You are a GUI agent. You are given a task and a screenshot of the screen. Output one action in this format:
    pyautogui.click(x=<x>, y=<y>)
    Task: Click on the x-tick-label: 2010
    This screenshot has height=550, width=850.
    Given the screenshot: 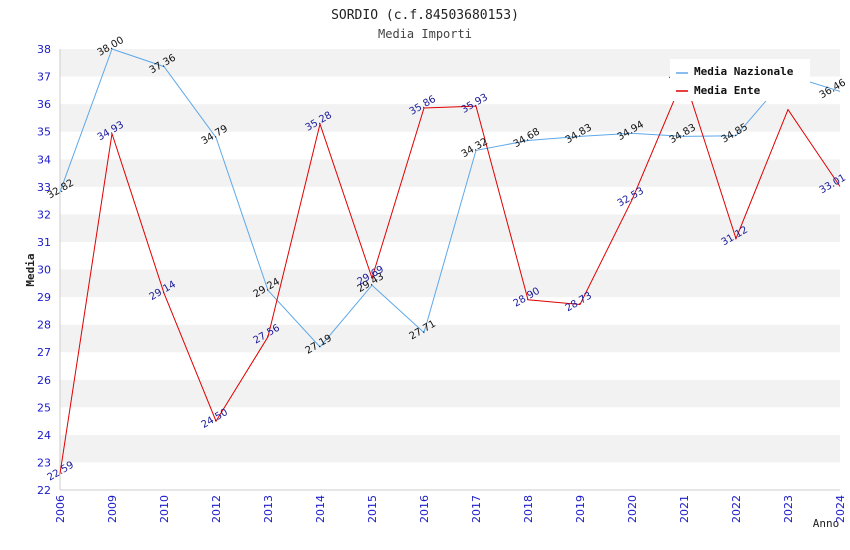 What is the action you would take?
    pyautogui.click(x=164, y=509)
    